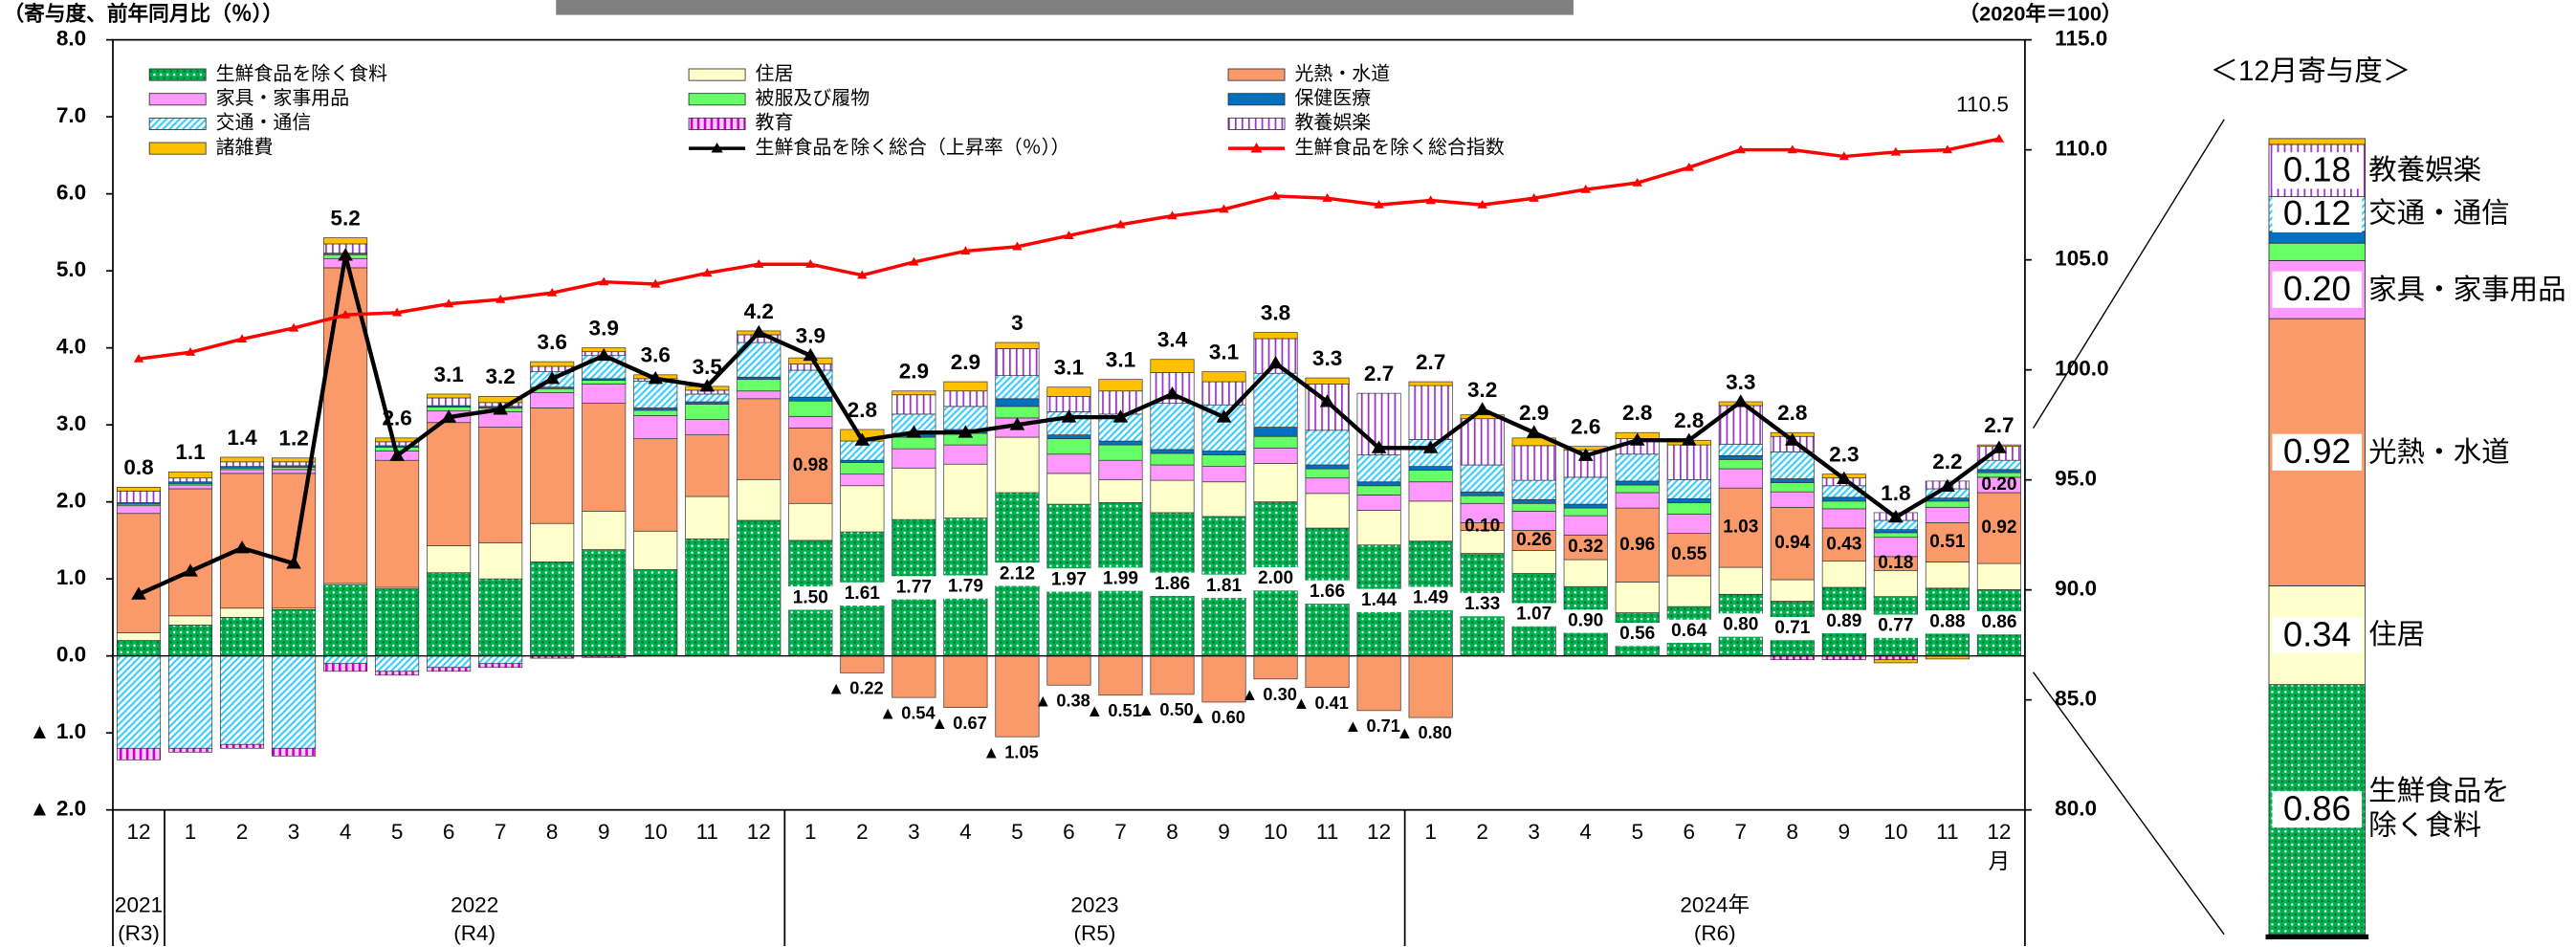 Image resolution: width=2576 pixels, height=947 pixels. I want to click on bar-value-label: 1.07, so click(1534, 615).